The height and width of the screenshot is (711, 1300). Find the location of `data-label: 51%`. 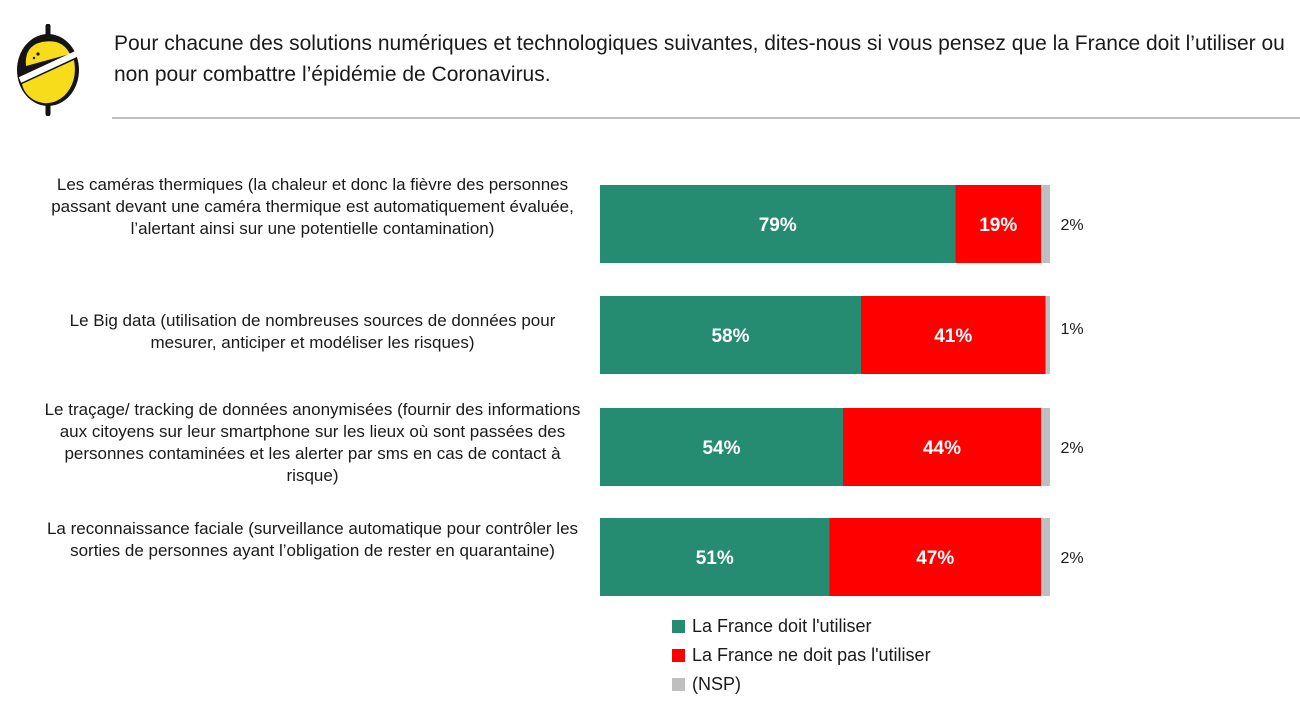

data-label: 51% is located at coordinates (715, 558).